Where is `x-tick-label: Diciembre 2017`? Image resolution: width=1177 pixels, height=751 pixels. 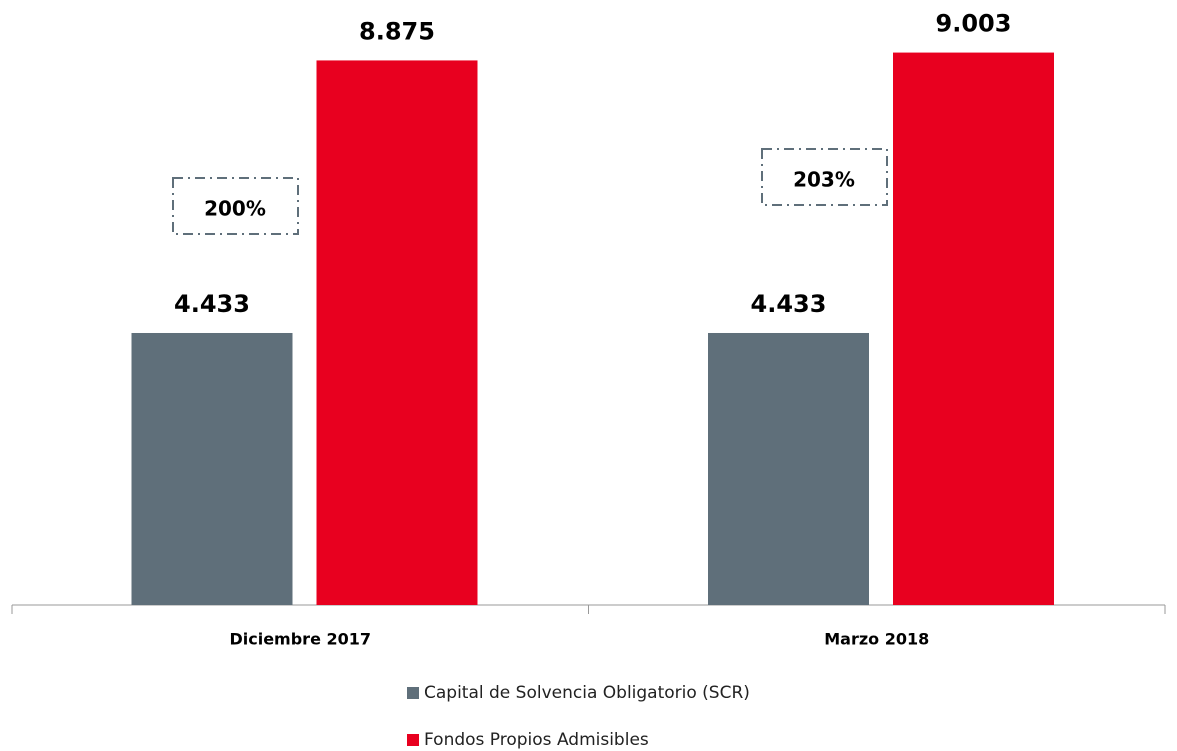
x-tick-label: Diciembre 2017 is located at coordinates (300, 639).